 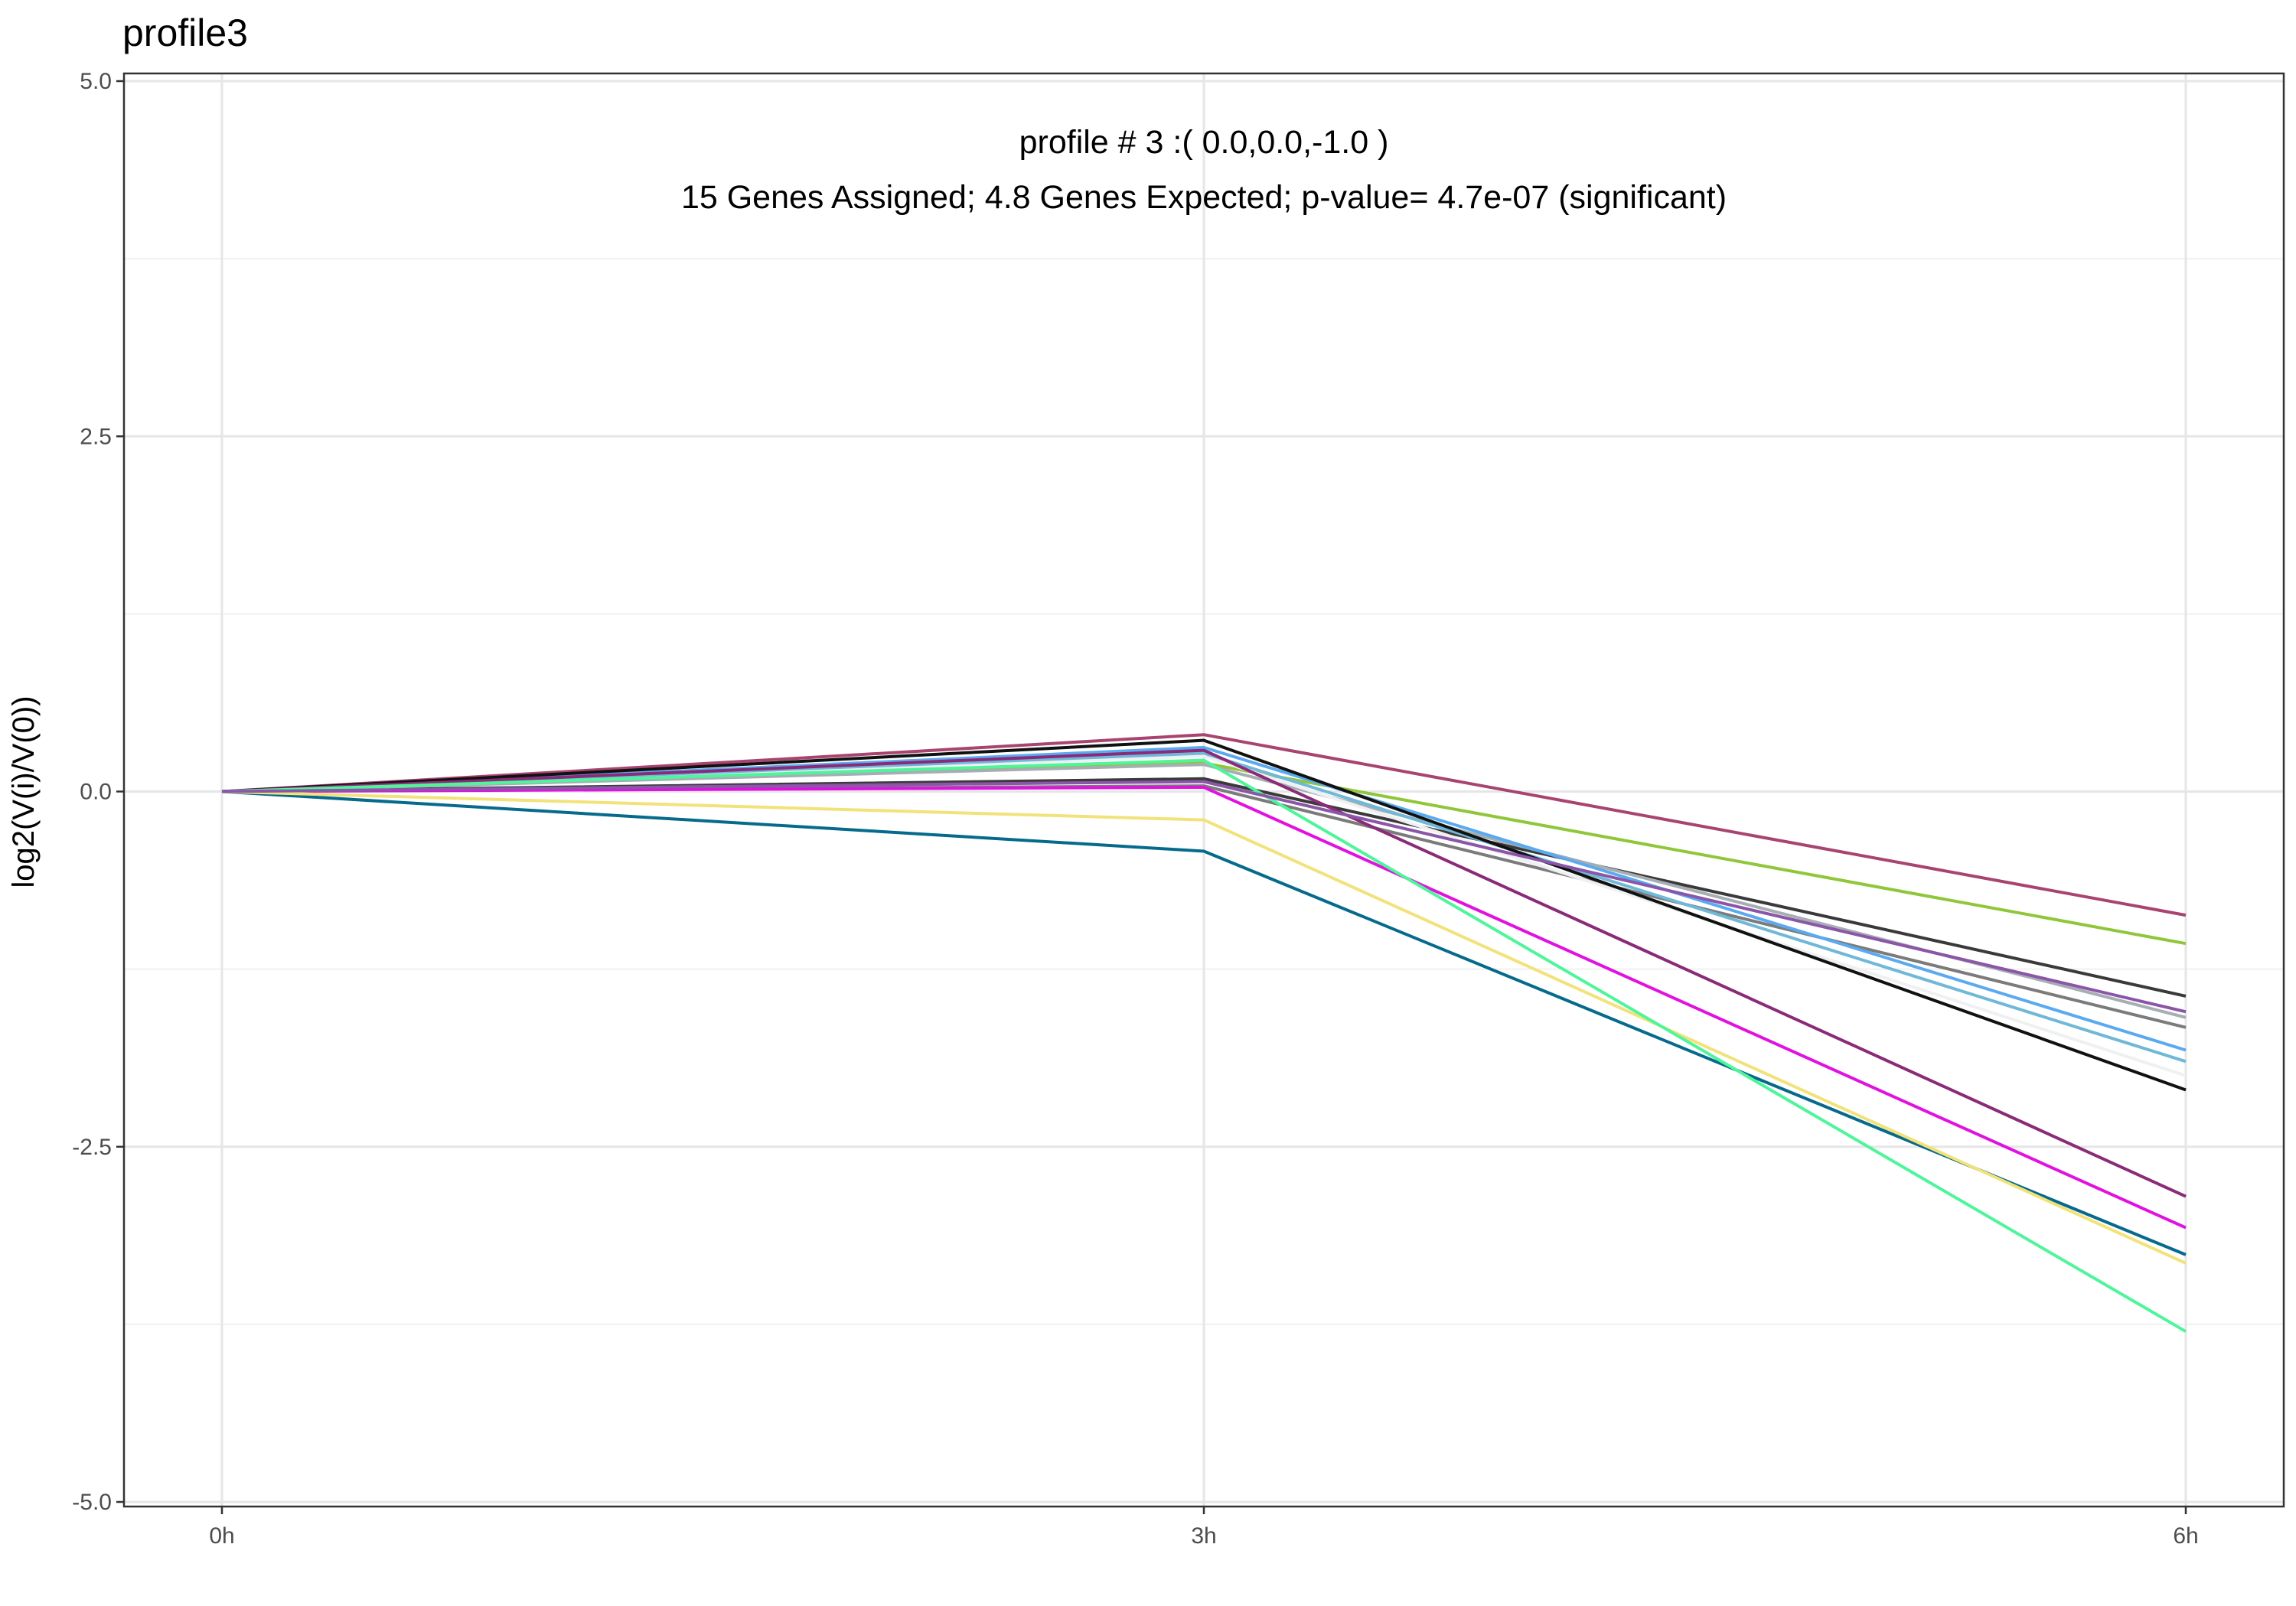 What do you see at coordinates (92, 1147) in the screenshot?
I see `y-tick-label: -2.5` at bounding box center [92, 1147].